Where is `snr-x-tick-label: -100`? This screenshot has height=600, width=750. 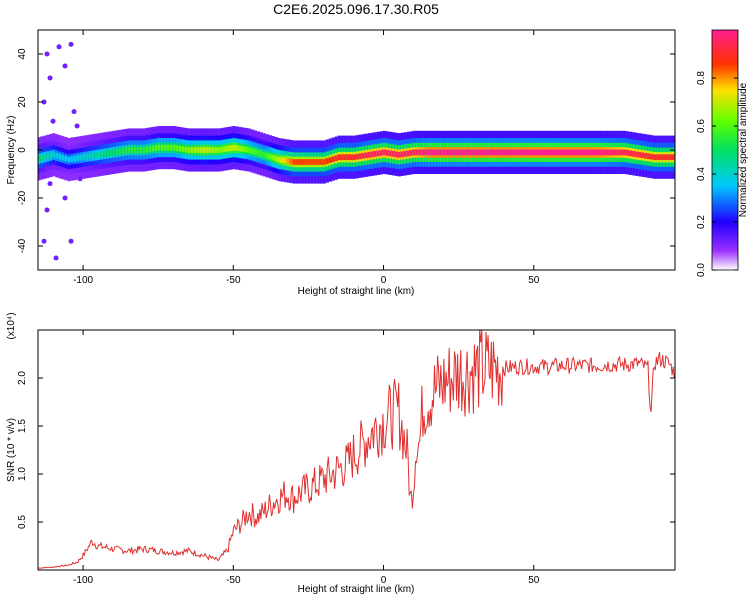 snr-x-tick-label: -100 is located at coordinates (83, 580).